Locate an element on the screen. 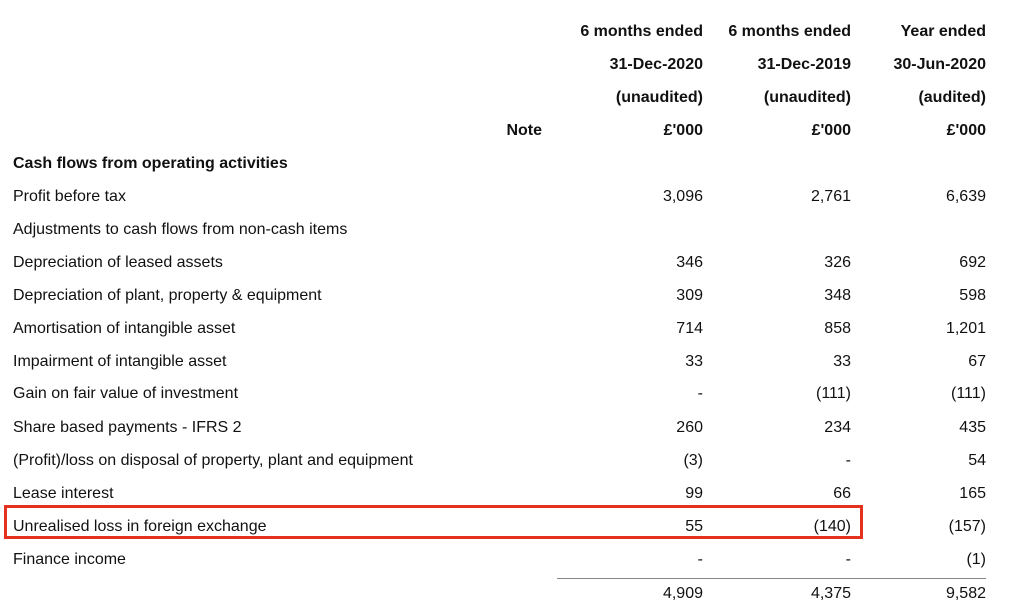 This screenshot has height=608, width=1011. column-header-3-line1: Year ended is located at coordinates (943, 31).